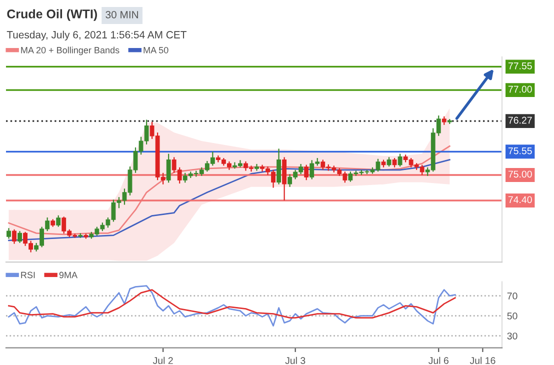 The height and width of the screenshot is (365, 554). Describe the element at coordinates (512, 316) in the screenshot. I see `y-tick-label: 50` at that location.